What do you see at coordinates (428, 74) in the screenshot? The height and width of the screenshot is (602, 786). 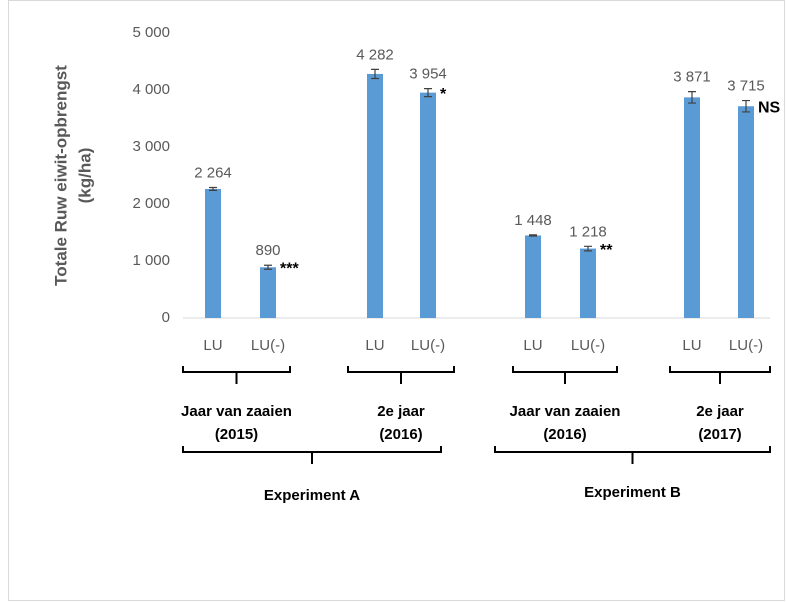 I see `data-label: 3 954` at bounding box center [428, 74].